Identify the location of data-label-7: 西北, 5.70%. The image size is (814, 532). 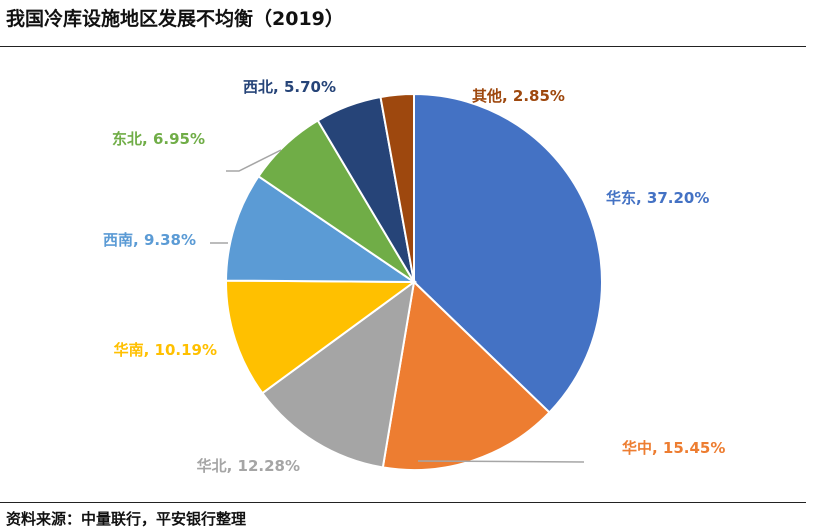
(289, 87).